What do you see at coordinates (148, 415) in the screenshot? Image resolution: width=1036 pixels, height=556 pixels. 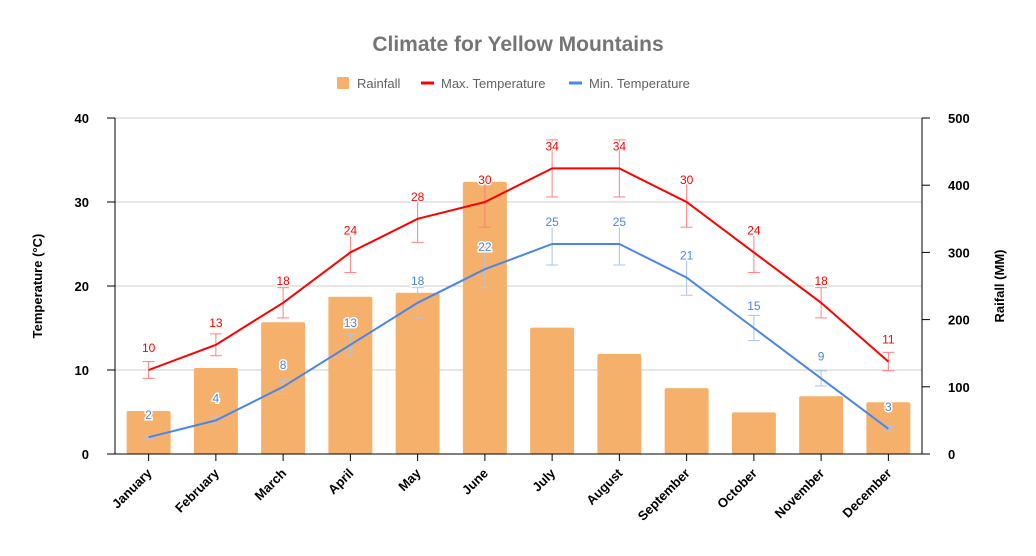 I see `data-label: 2` at bounding box center [148, 415].